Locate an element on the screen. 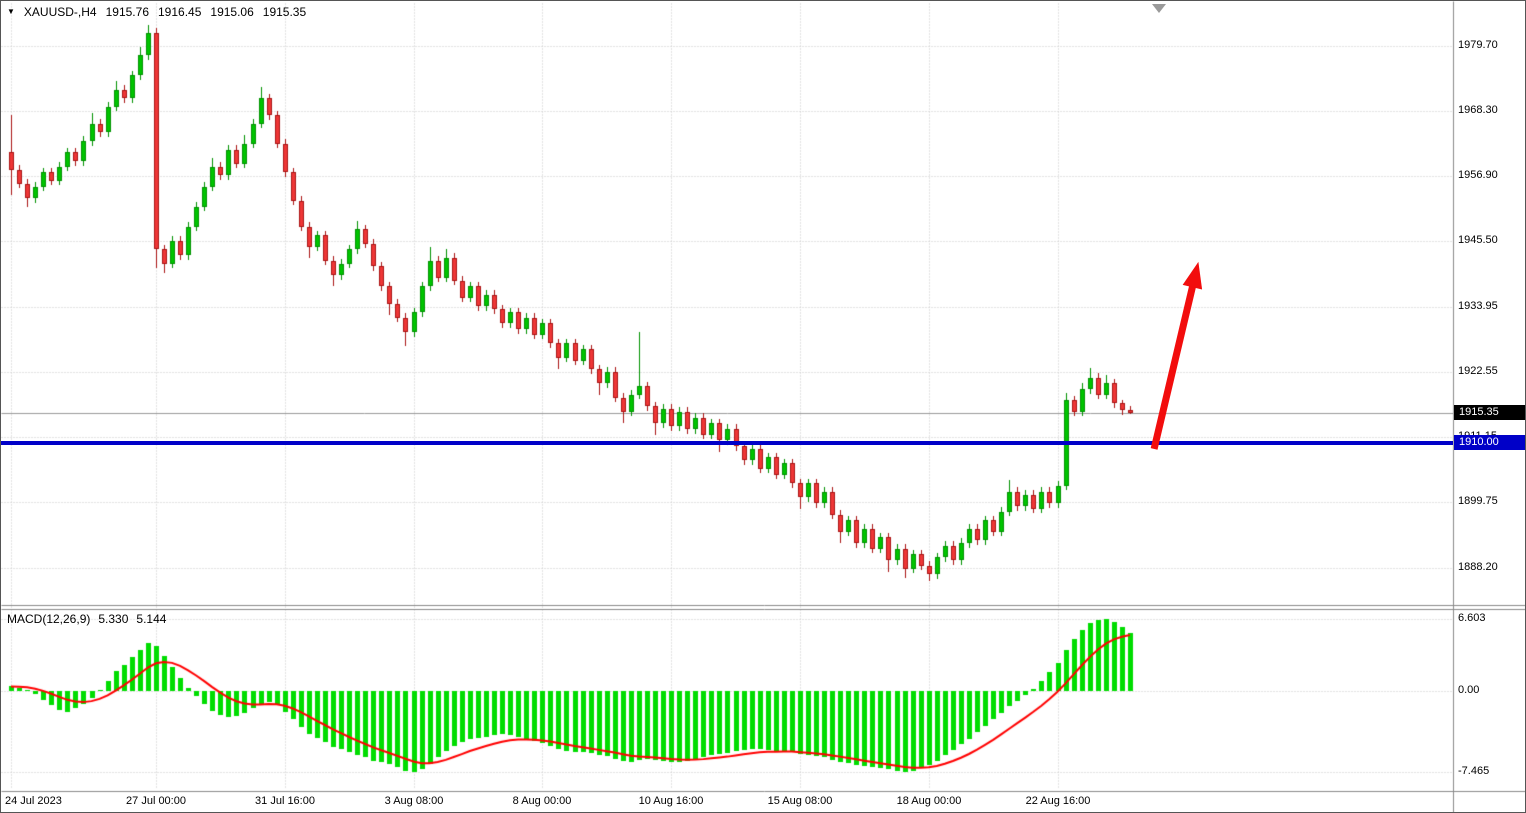  current-price-tag: 1915.35 is located at coordinates (1489, 412).